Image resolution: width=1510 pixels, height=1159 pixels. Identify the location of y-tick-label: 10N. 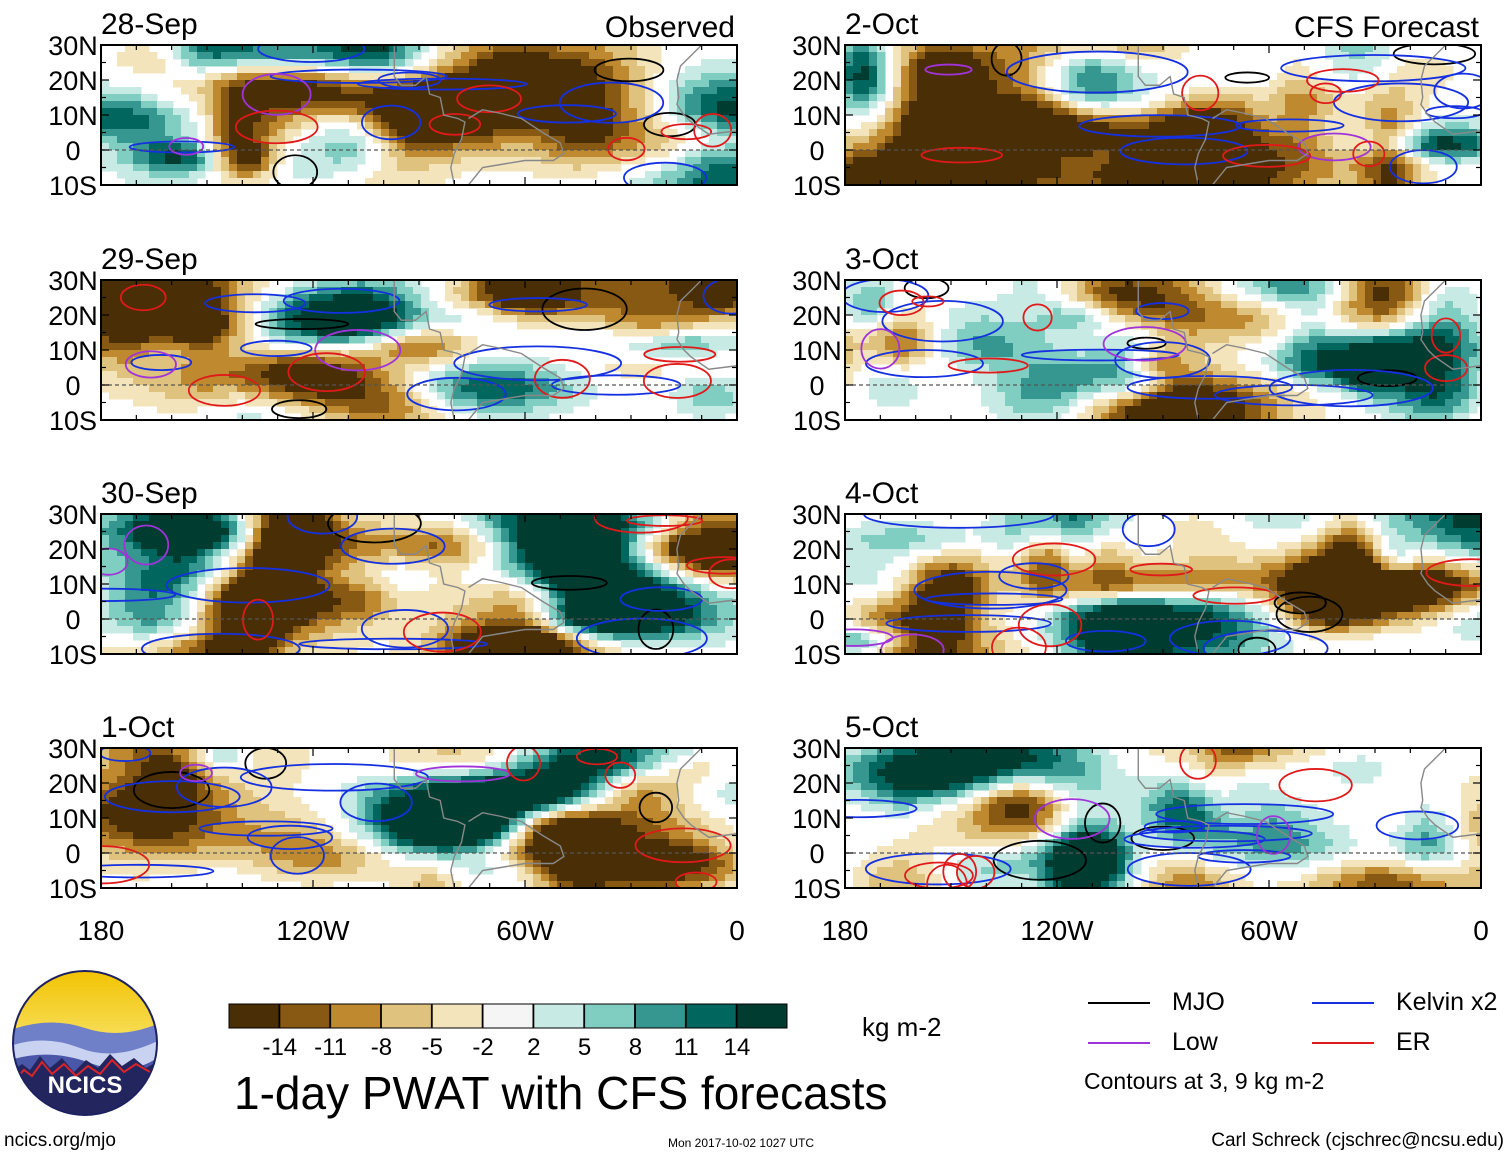
(817, 116).